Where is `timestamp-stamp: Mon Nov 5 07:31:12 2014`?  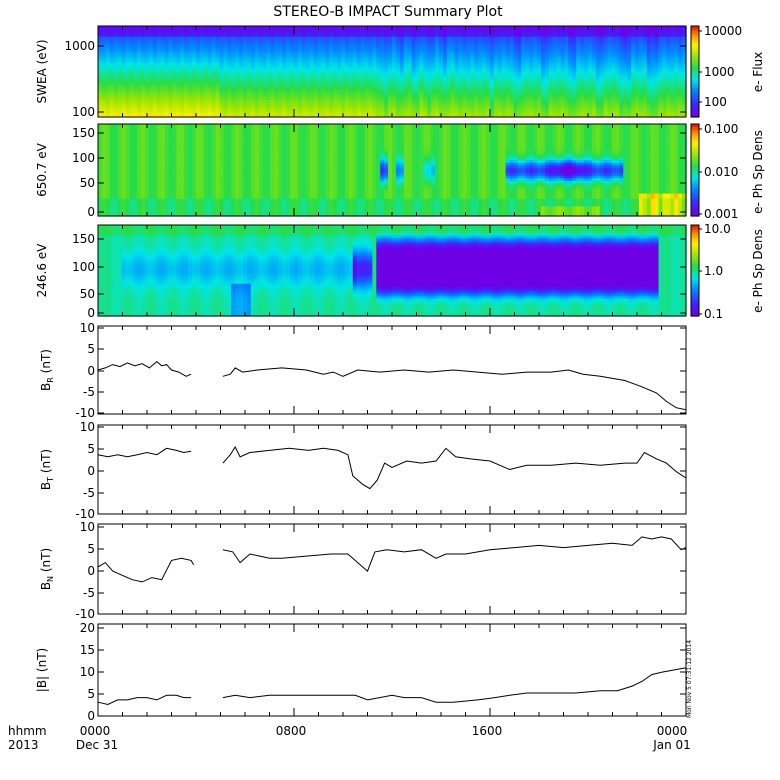
timestamp-stamp: Mon Nov 5 07:31:12 2014 is located at coordinates (689, 679).